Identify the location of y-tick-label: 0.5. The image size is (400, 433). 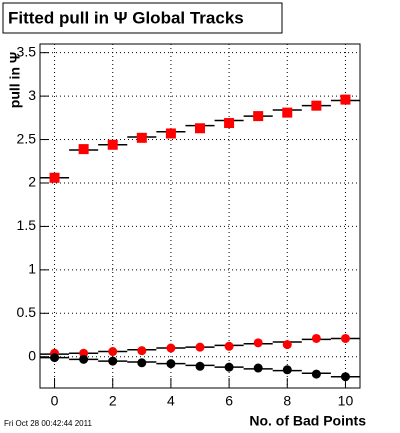
(27, 312).